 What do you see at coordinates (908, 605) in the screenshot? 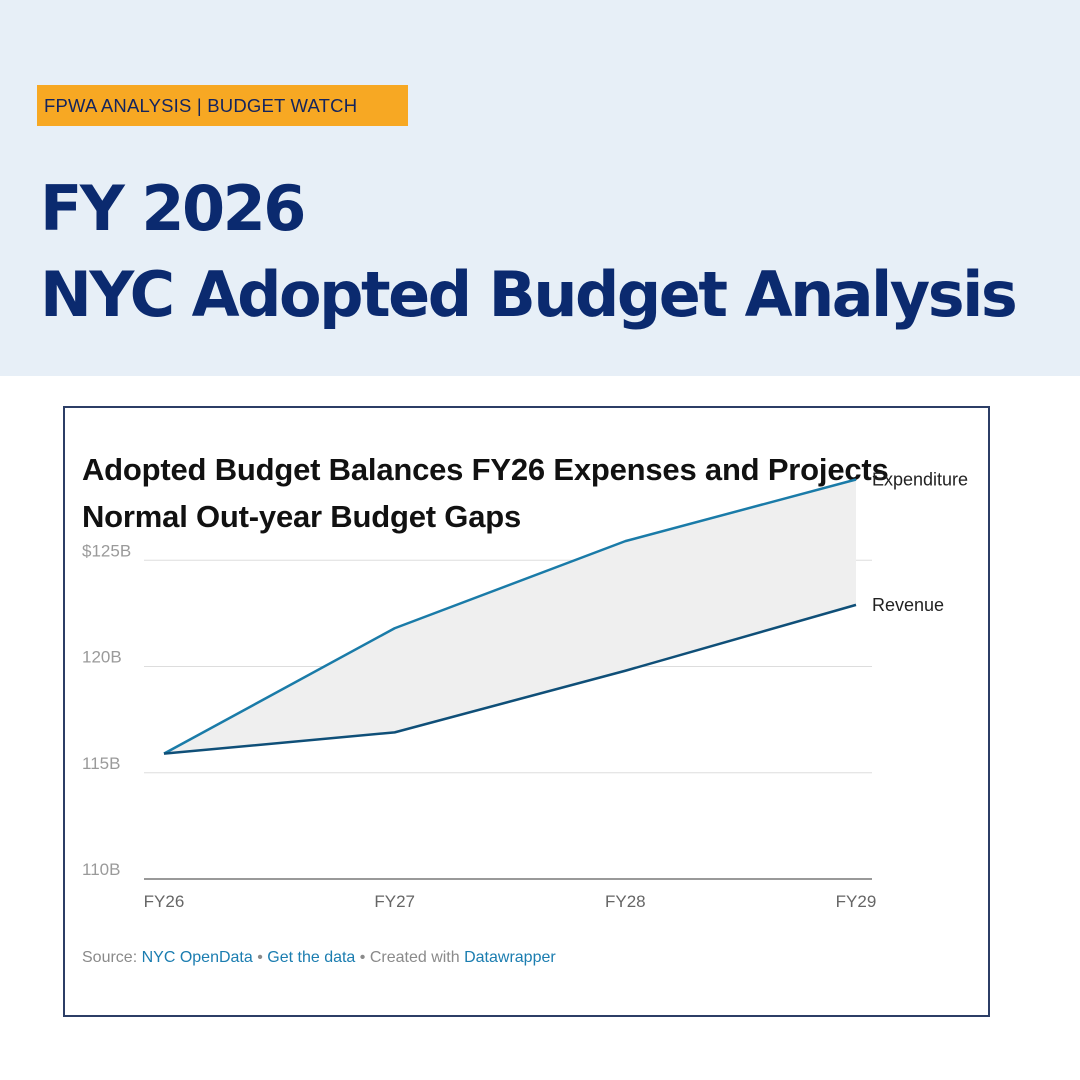
I see `revenue-label: Revenue` at bounding box center [908, 605].